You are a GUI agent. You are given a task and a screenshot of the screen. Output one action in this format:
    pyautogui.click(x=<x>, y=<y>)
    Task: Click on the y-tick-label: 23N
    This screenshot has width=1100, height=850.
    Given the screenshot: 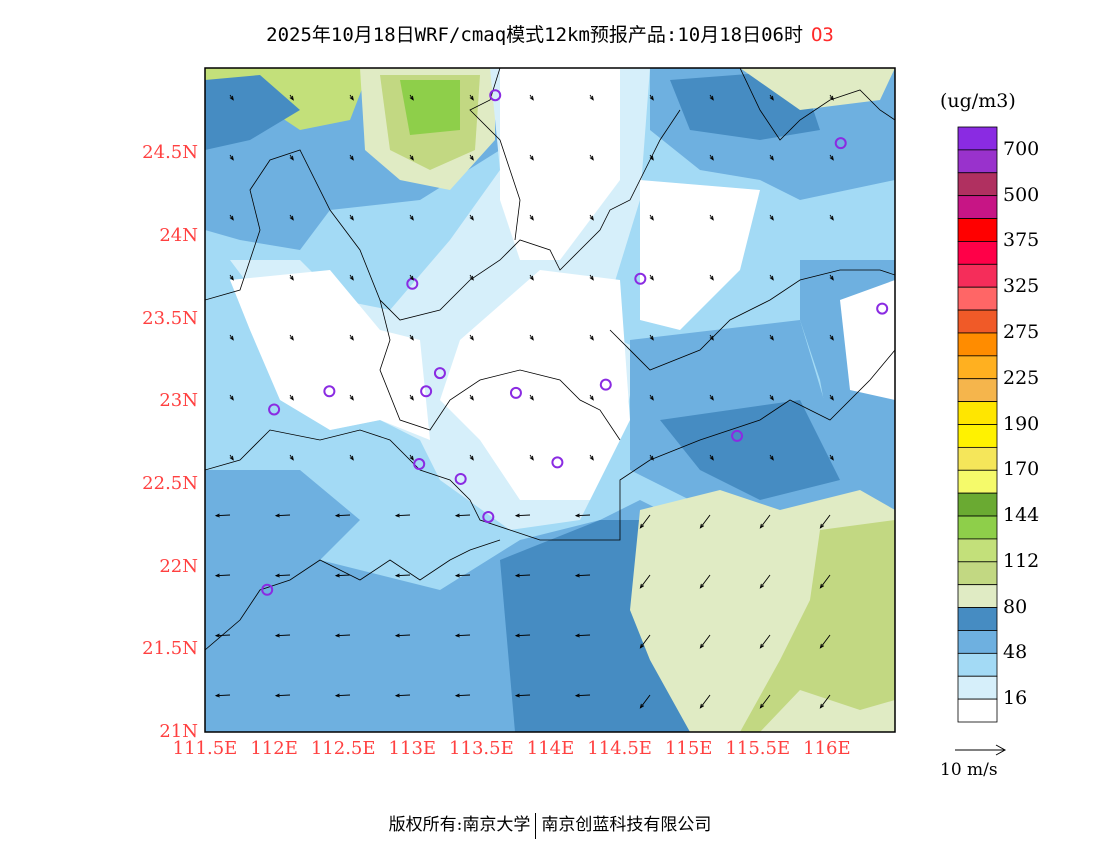 What is the action you would take?
    pyautogui.click(x=178, y=401)
    